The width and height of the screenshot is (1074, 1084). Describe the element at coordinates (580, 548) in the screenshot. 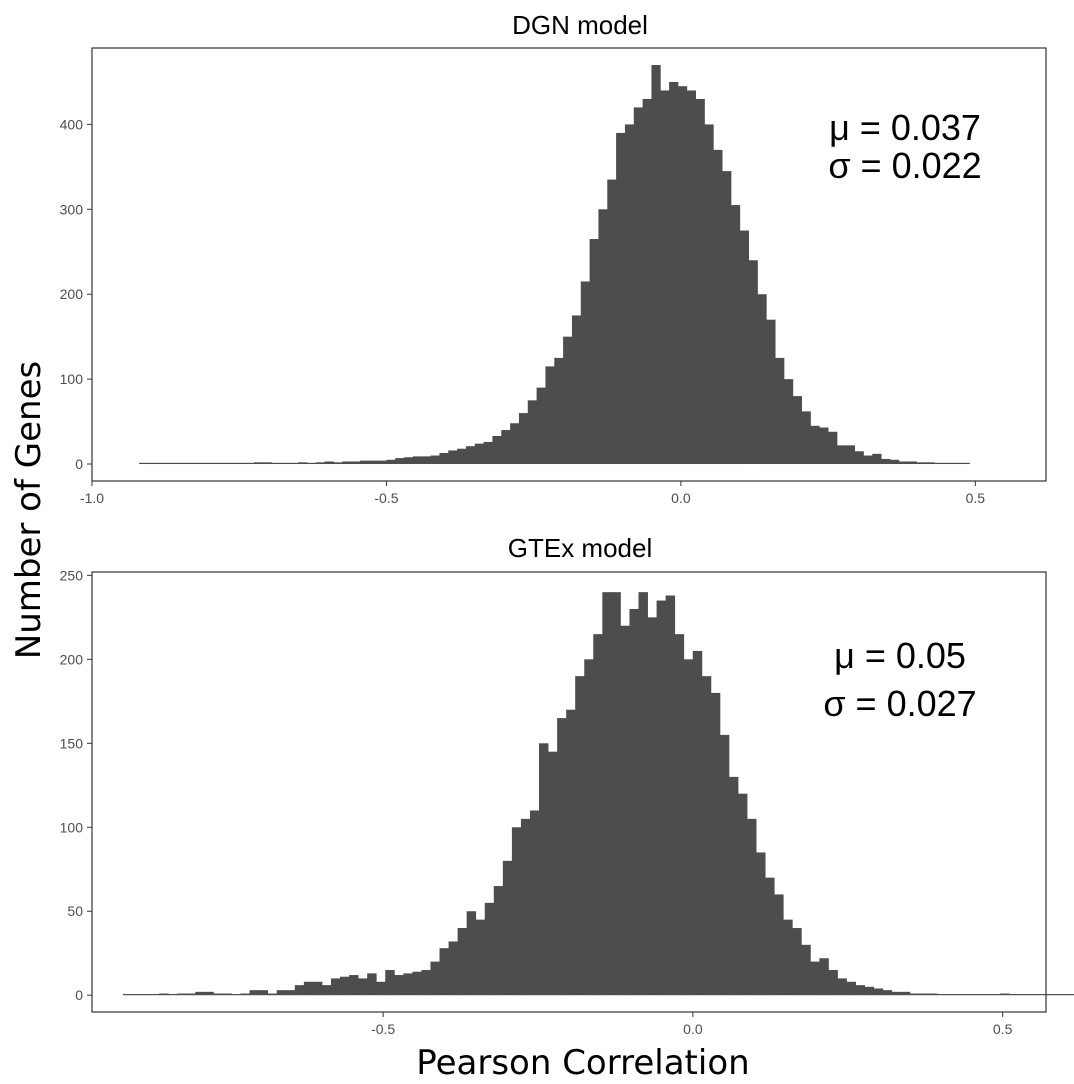

I see `panel-title-gtex: GTEx model` at that location.